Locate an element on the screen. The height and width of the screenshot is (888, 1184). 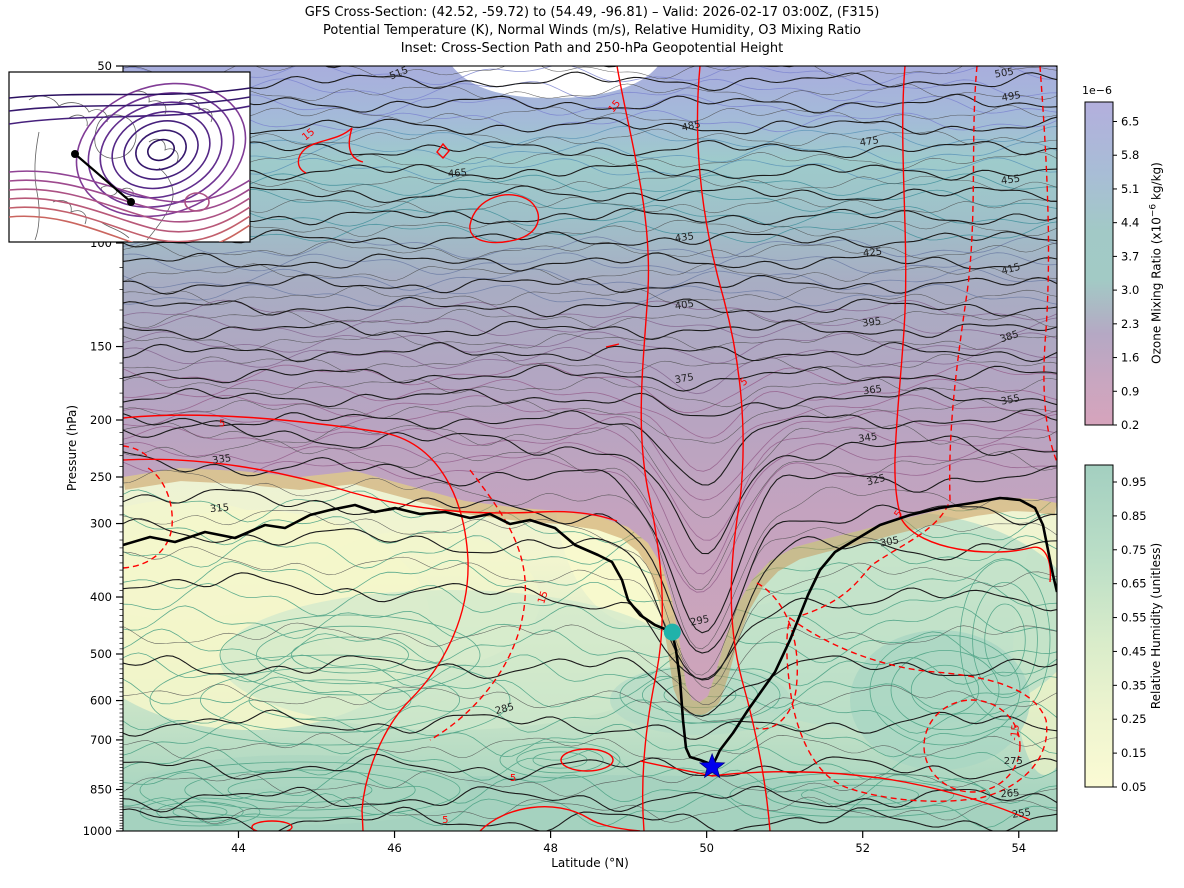
x-tick-label: 44 is located at coordinates (238, 848).